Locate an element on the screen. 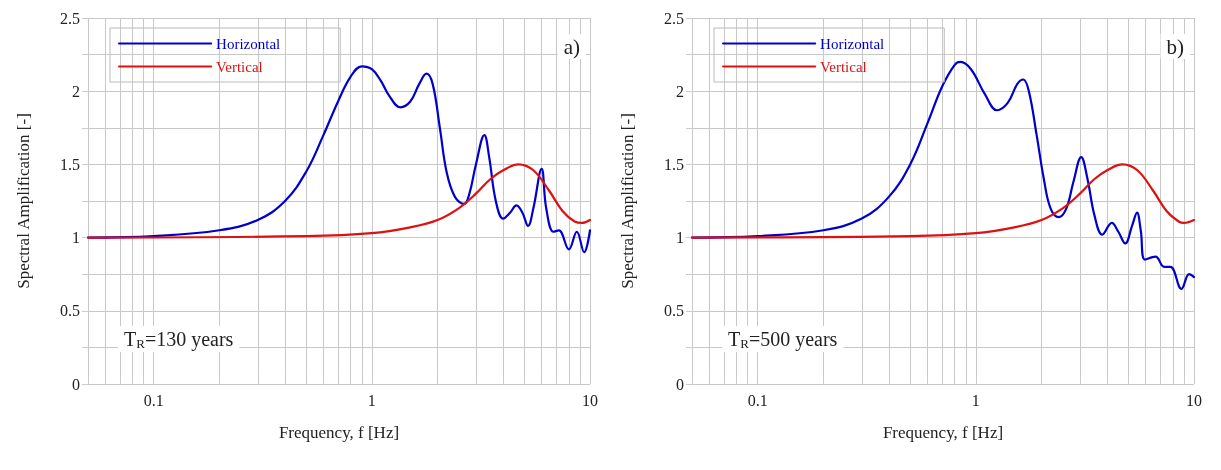 This screenshot has height=470, width=1221. annotation: b) is located at coordinates (1175, 46).